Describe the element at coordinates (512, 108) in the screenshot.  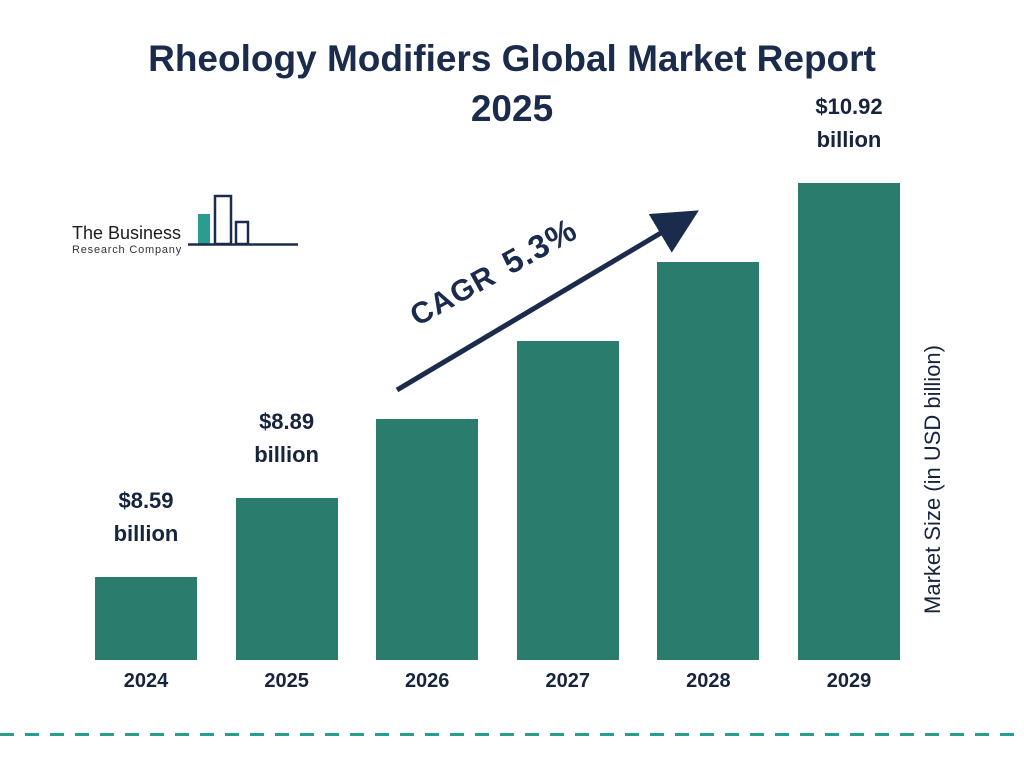
I see `title-line2: 2025` at that location.